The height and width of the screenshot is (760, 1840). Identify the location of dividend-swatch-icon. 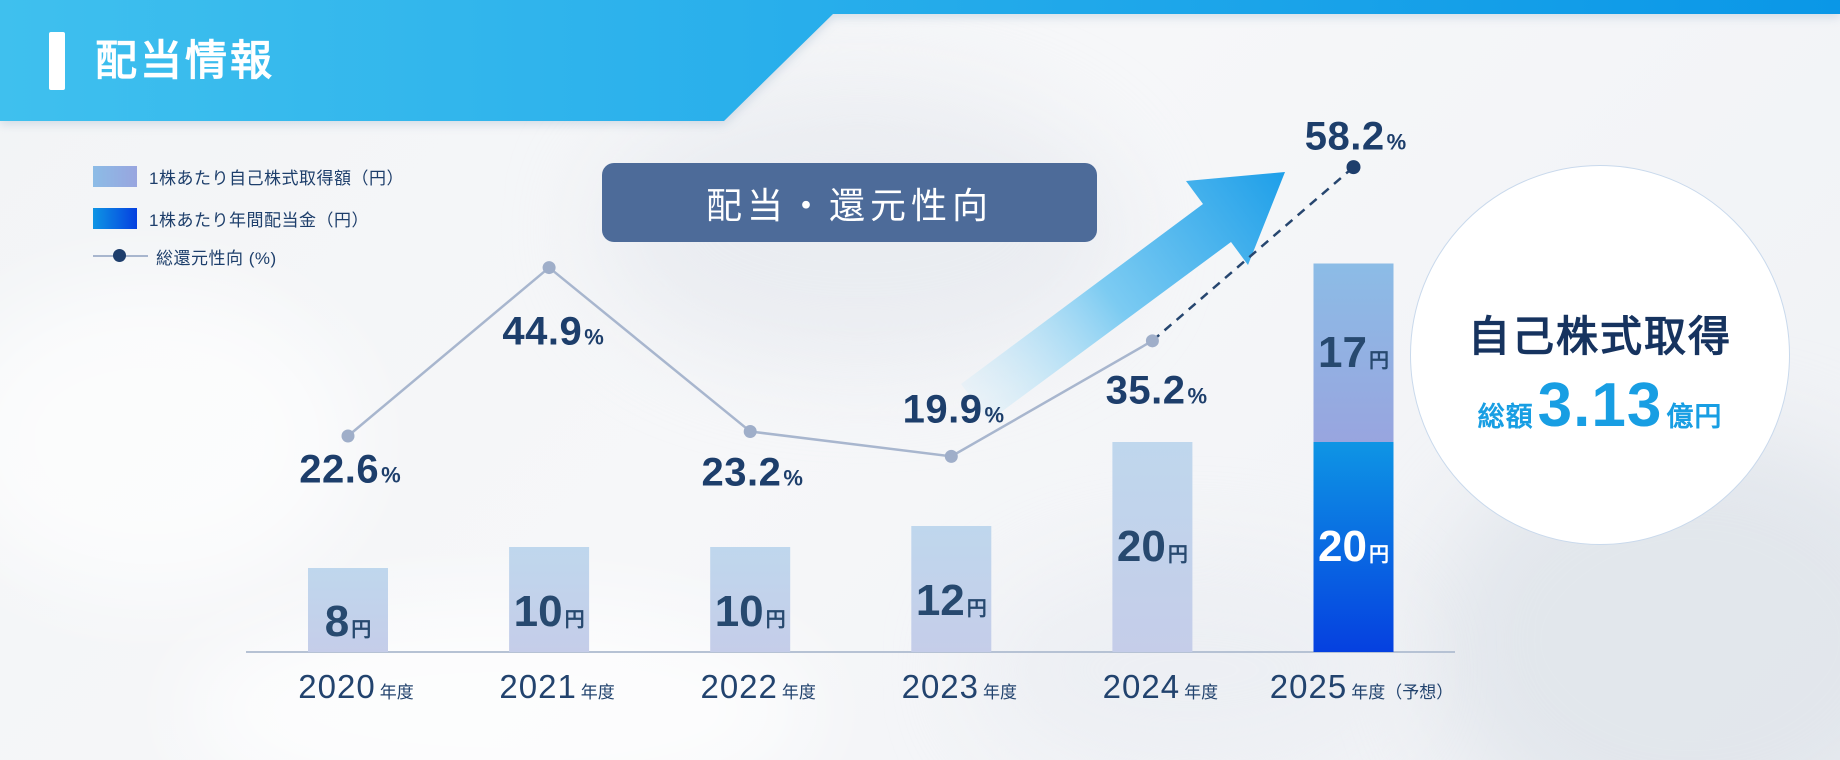
(115, 218).